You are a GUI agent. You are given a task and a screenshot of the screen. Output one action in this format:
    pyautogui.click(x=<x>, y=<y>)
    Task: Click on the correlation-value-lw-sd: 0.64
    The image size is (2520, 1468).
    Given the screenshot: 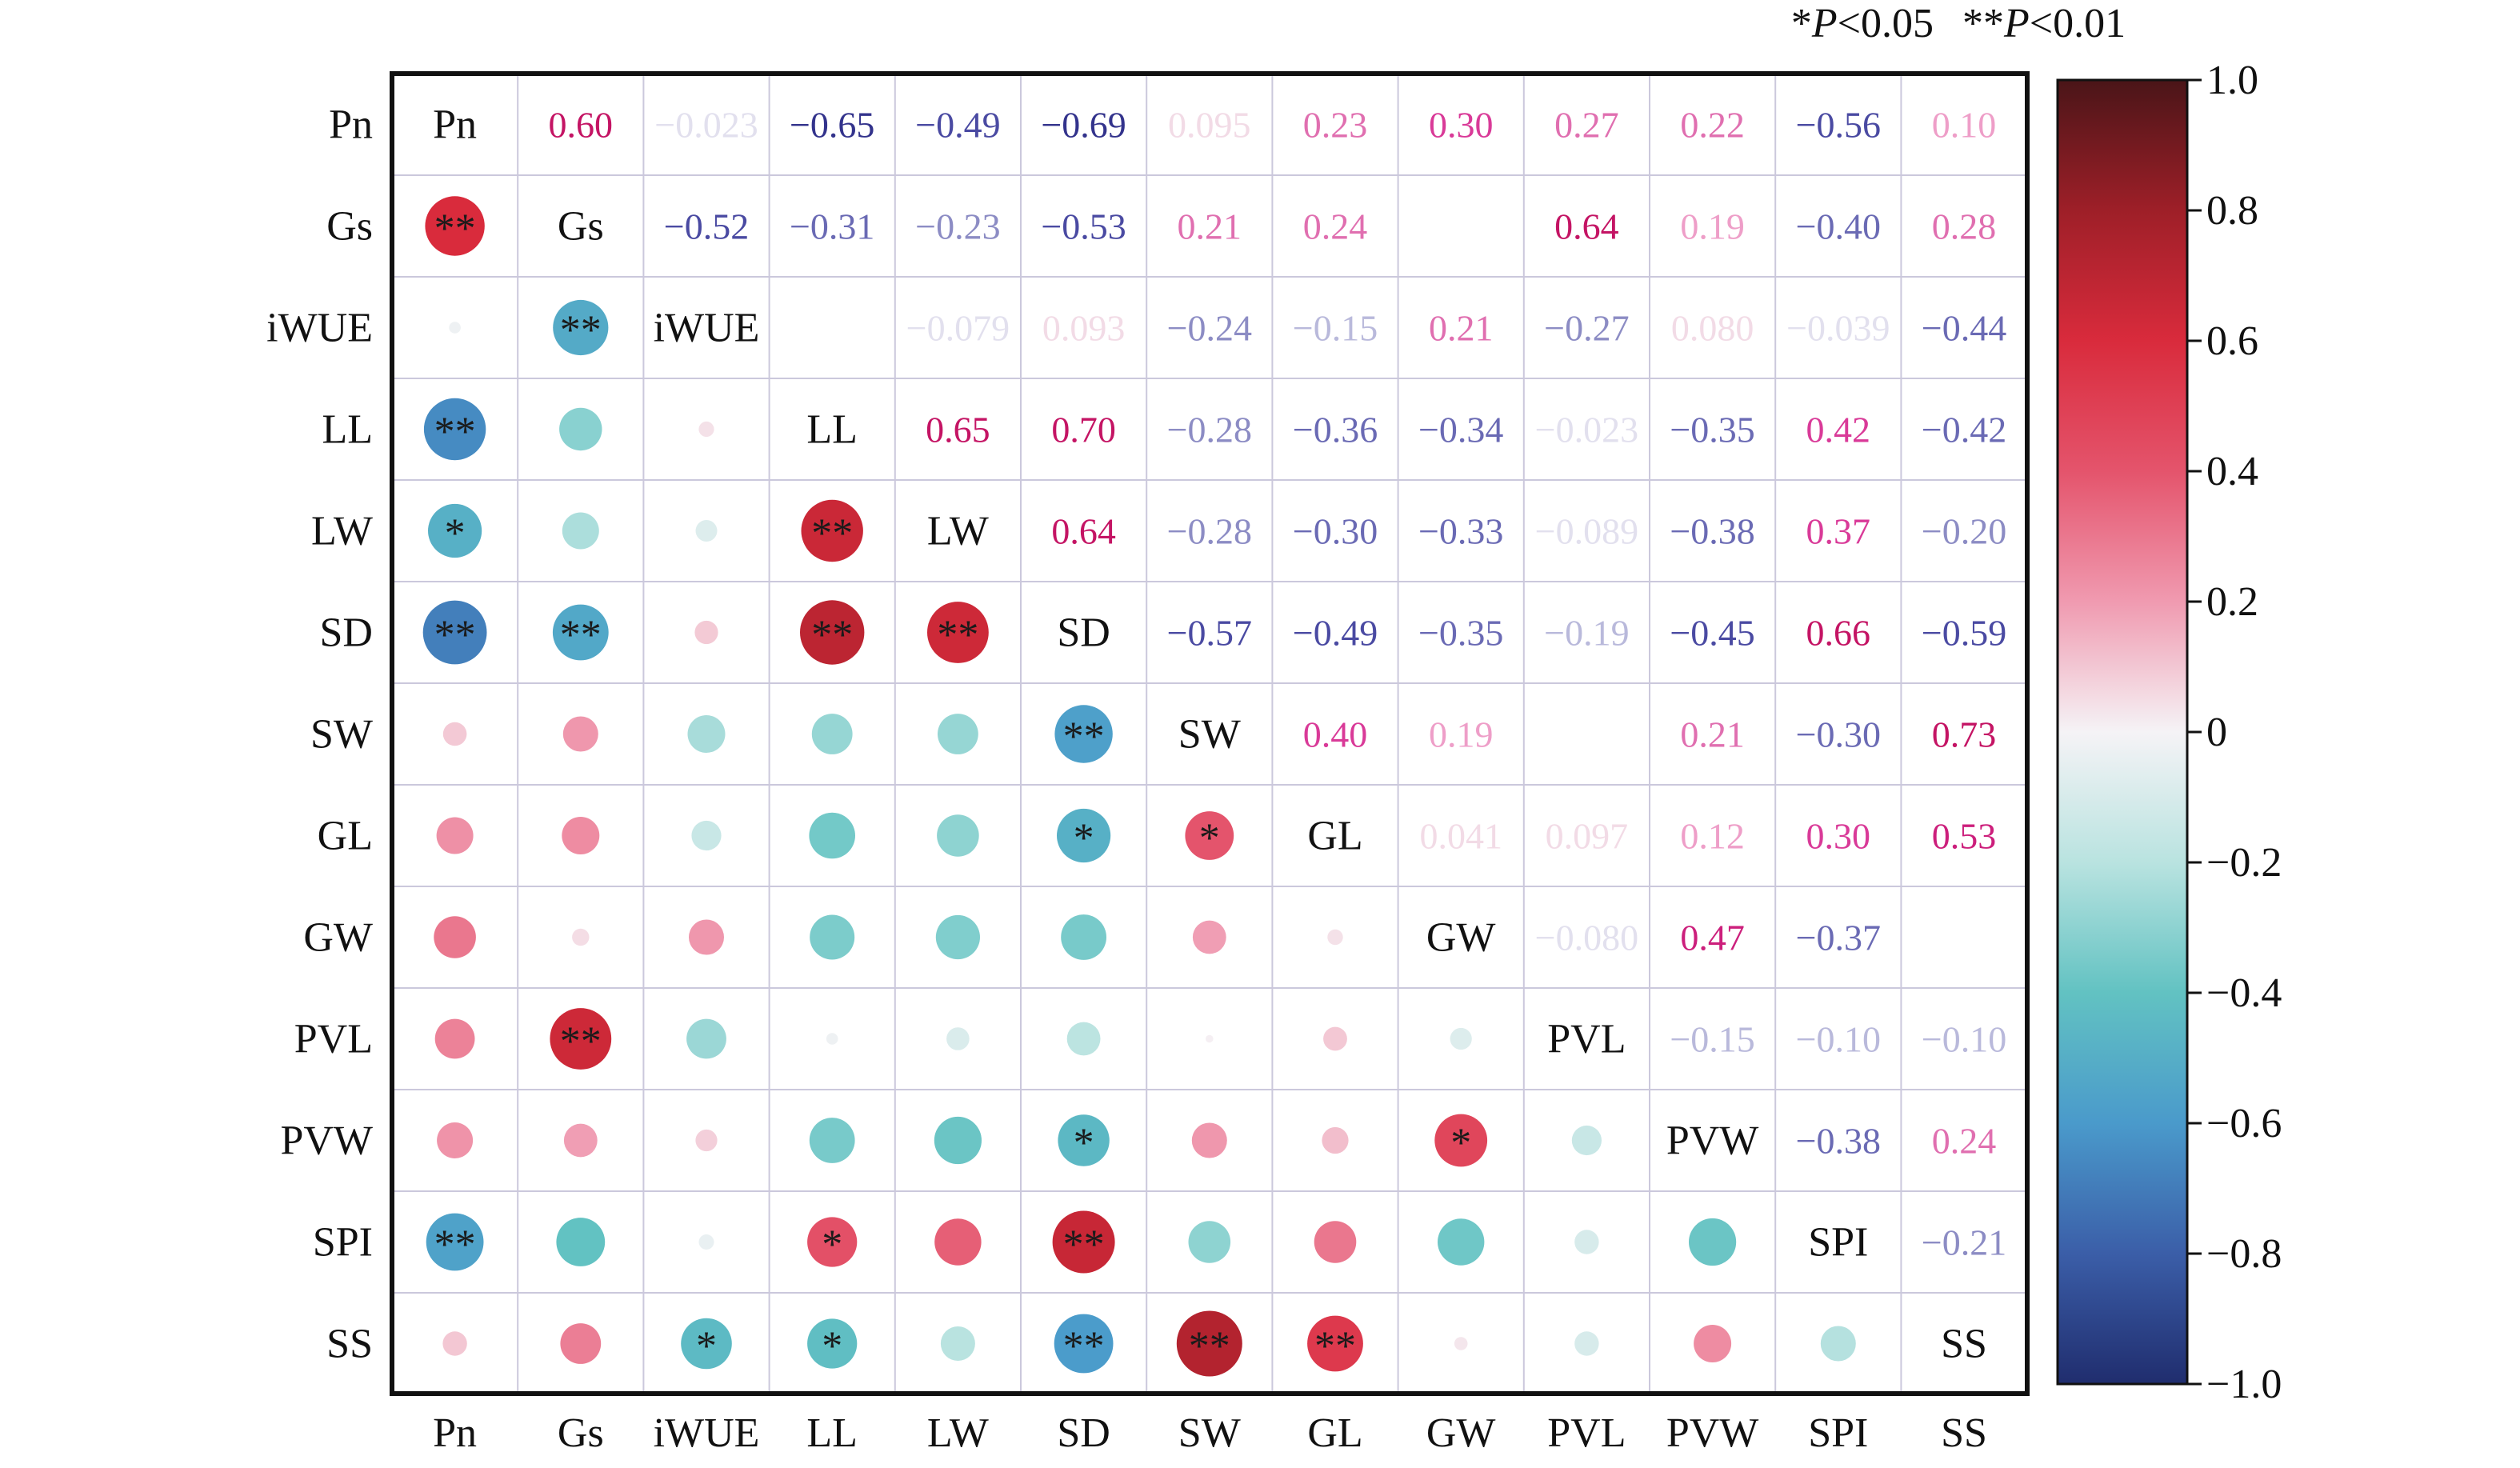 What is the action you would take?
    pyautogui.click(x=1083, y=531)
    